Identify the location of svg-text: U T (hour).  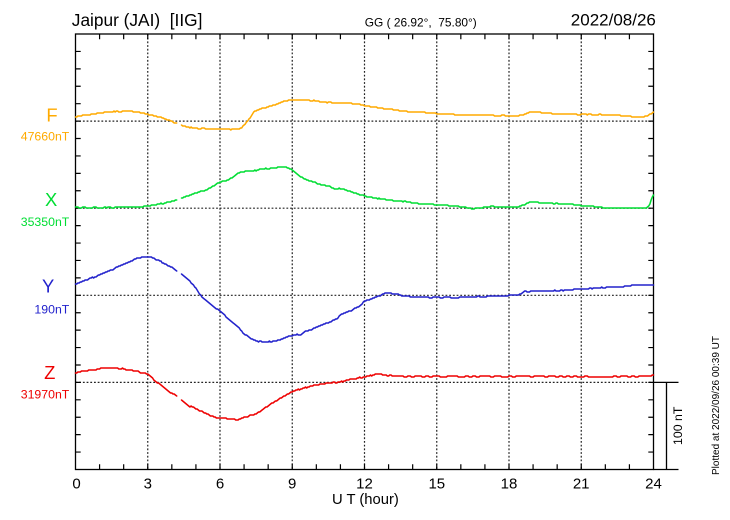
(365, 500).